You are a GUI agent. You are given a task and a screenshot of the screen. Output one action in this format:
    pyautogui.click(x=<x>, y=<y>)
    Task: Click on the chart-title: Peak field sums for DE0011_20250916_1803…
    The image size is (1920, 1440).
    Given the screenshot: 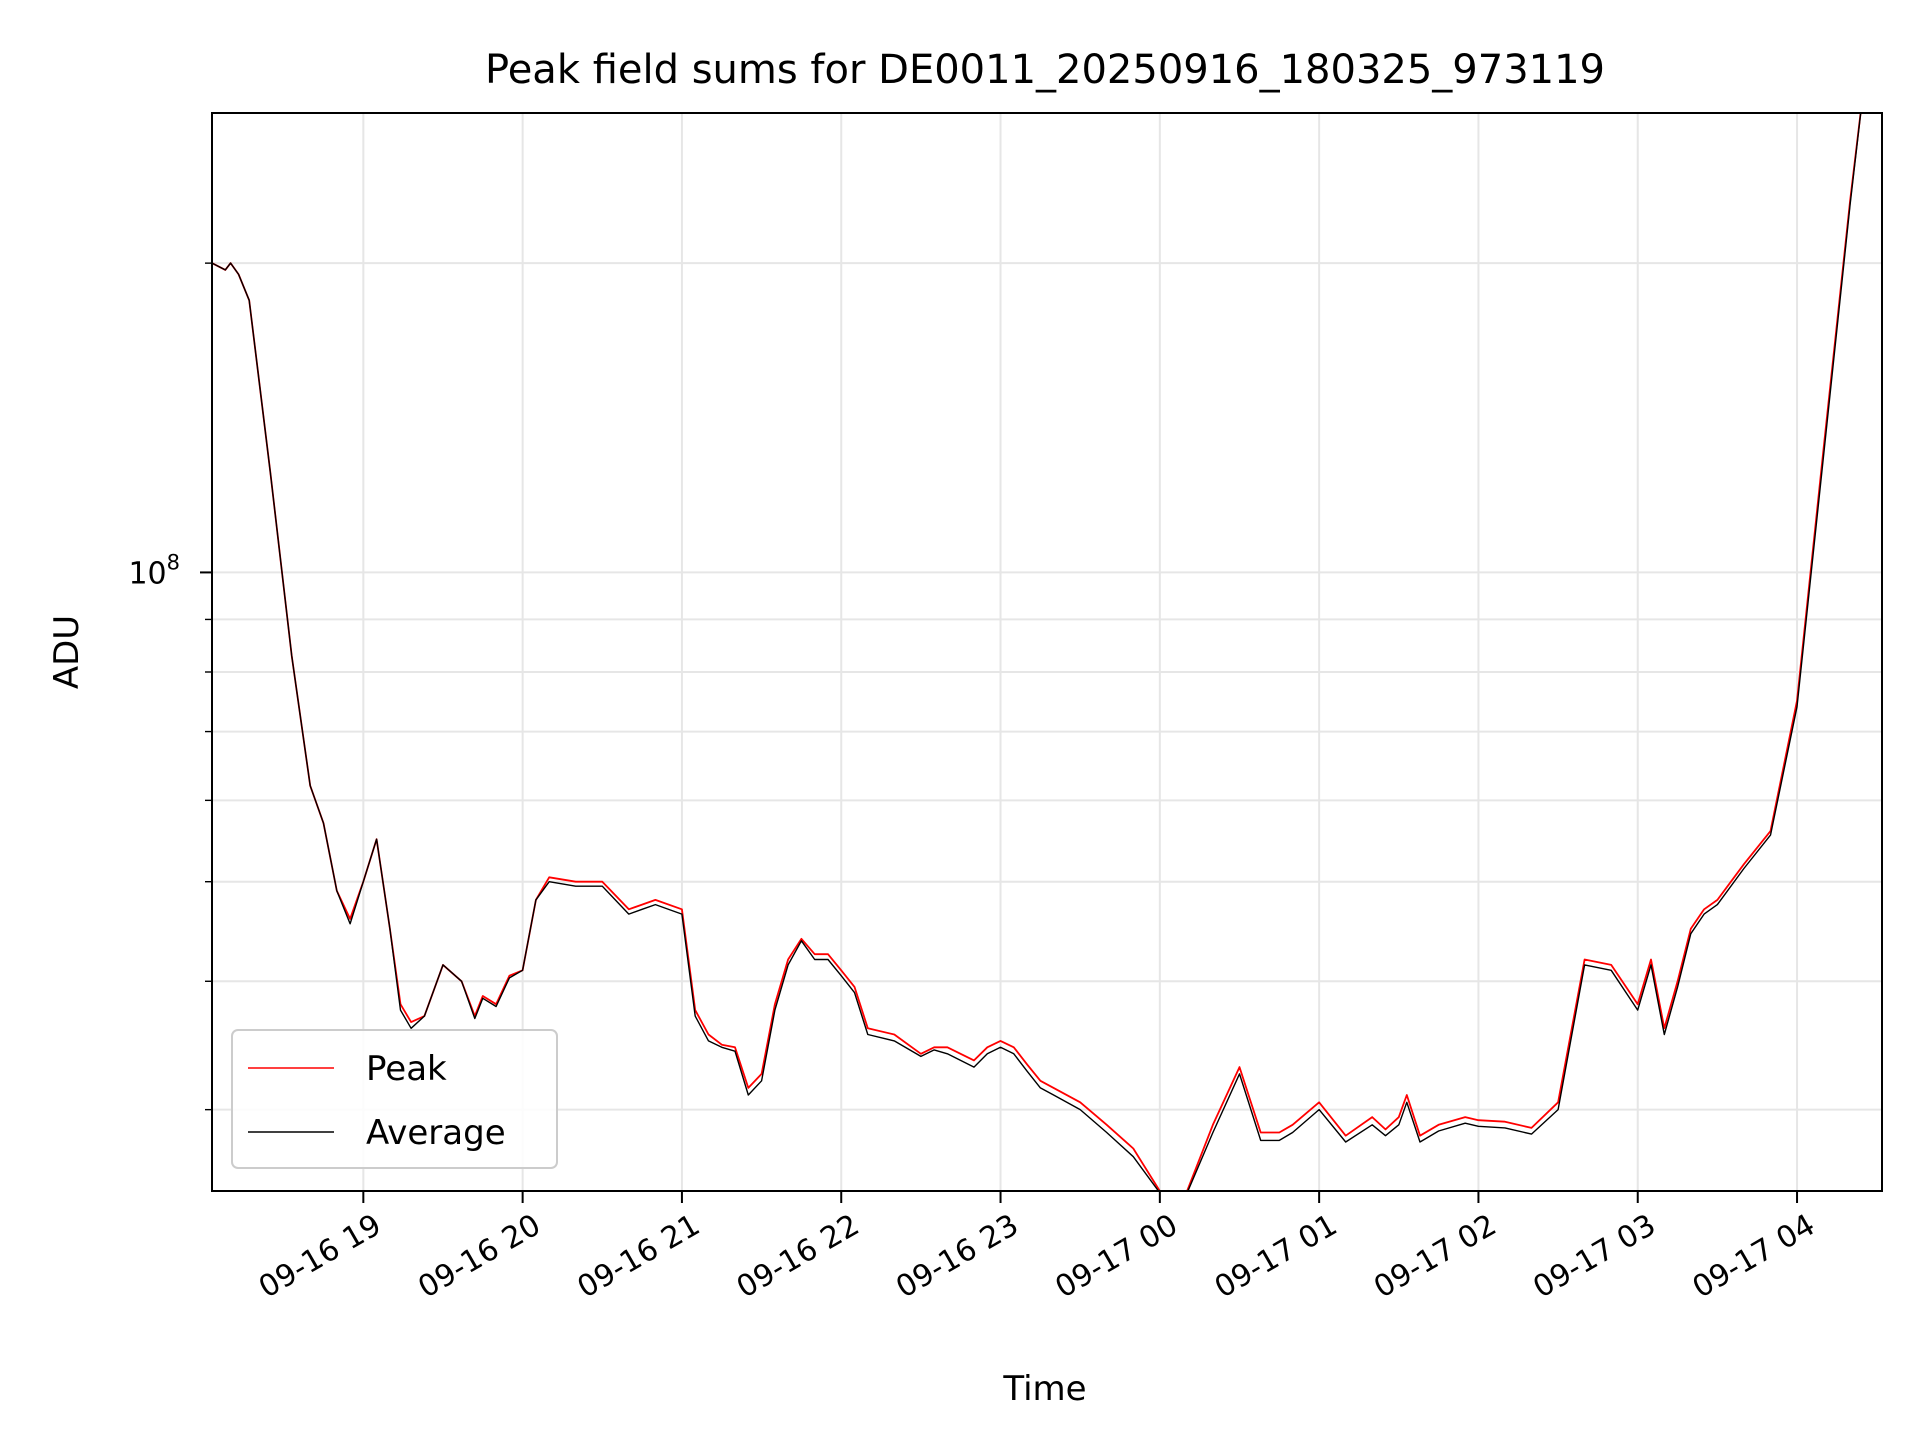 What is the action you would take?
    pyautogui.click(x=1045, y=70)
    